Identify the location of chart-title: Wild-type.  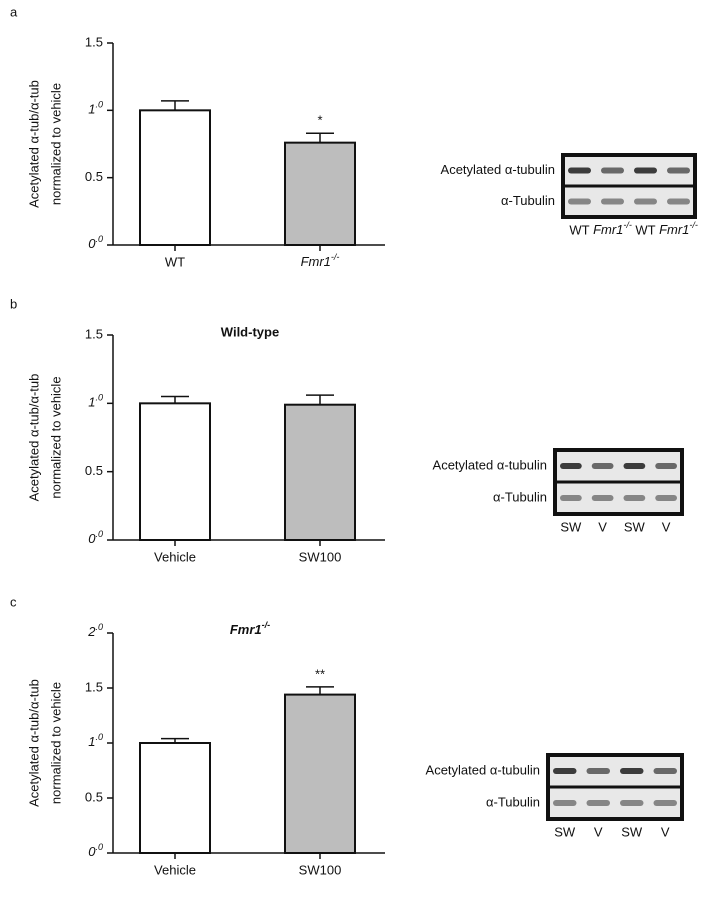
(250, 331).